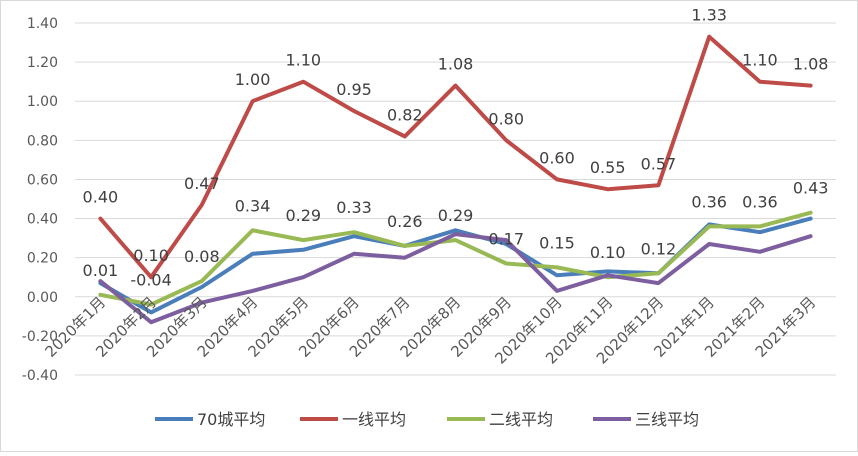 This screenshot has height=456, width=858. Describe the element at coordinates (374, 419) in the screenshot. I see `legend-label: 一线平均` at that location.